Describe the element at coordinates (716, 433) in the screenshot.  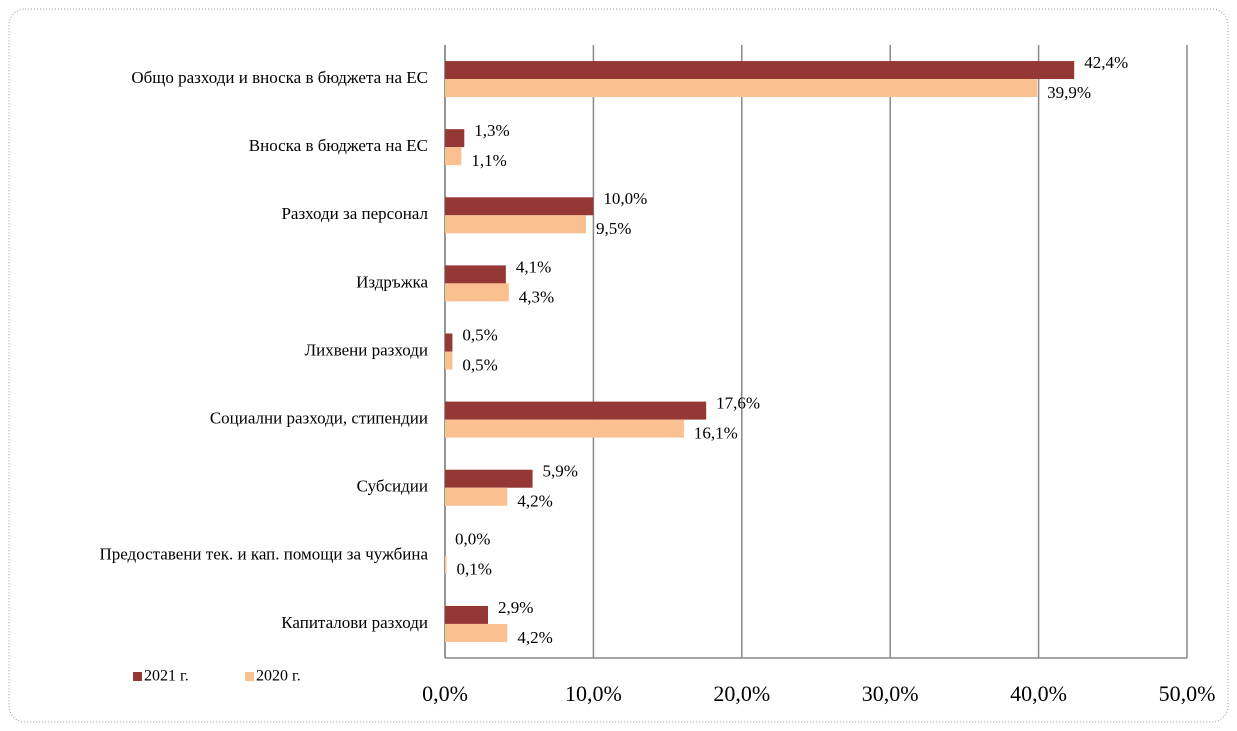
I see `data-label: 16,1%` at that location.